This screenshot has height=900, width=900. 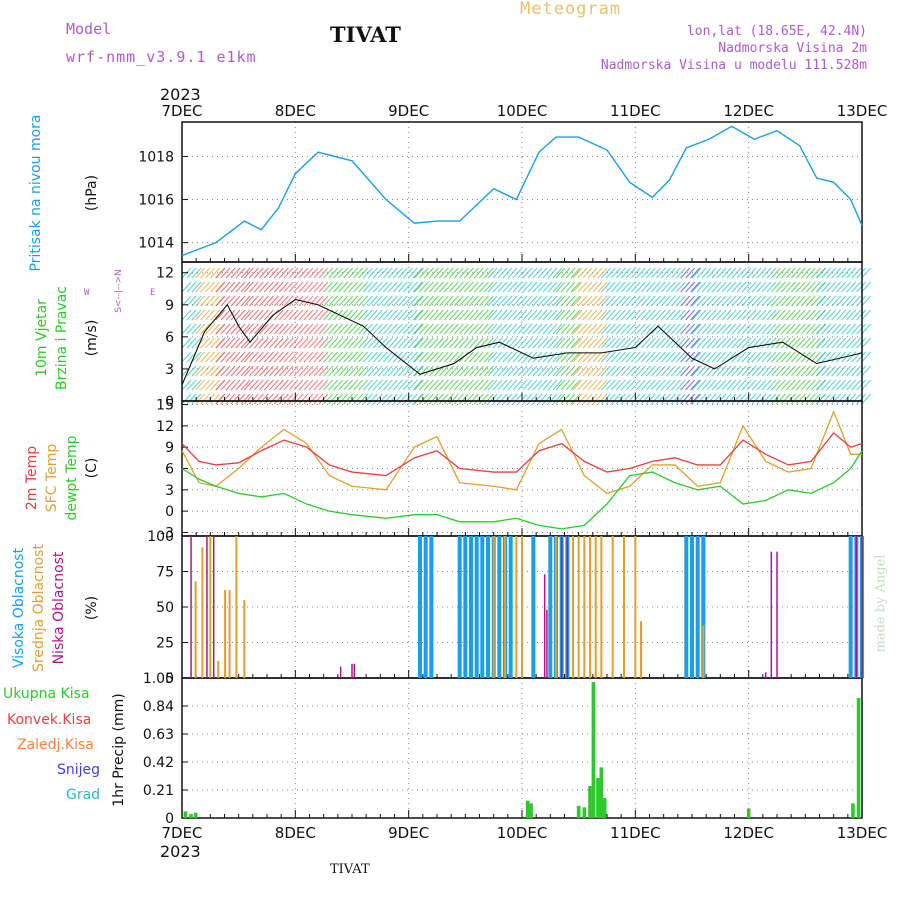 What do you see at coordinates (87, 293) in the screenshot?
I see `compass-w-label: W` at bounding box center [87, 293].